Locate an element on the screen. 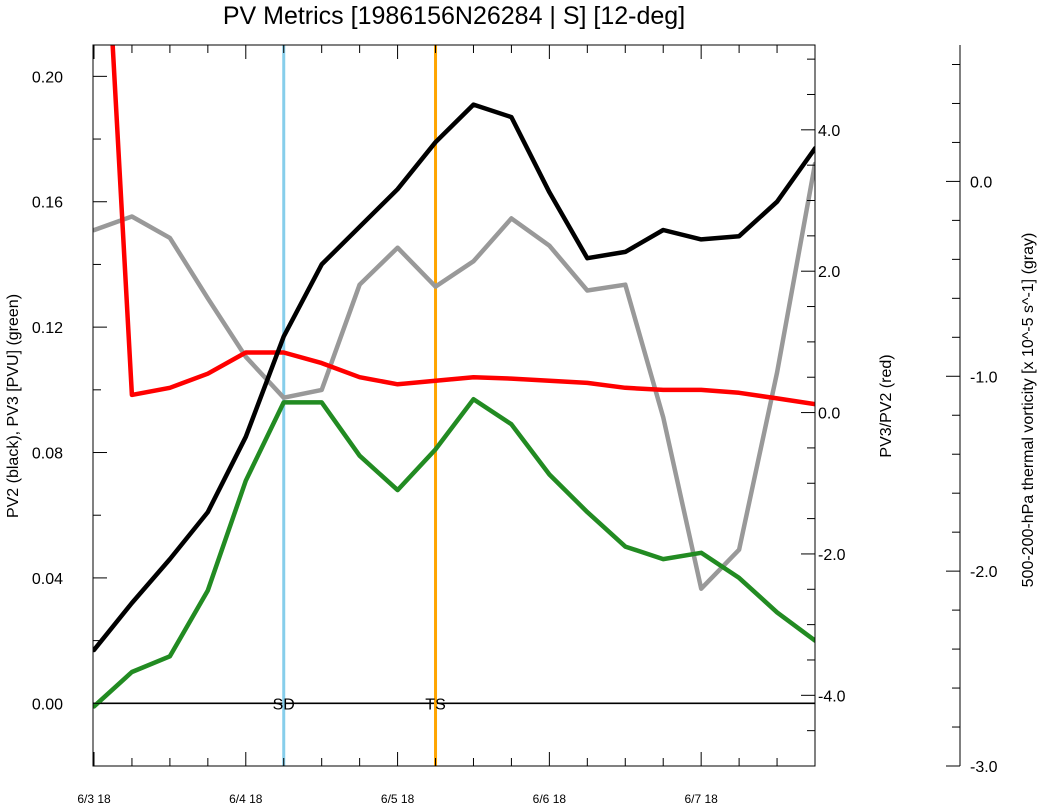  far-right-tick-label: 0.0 is located at coordinates (981, 182).